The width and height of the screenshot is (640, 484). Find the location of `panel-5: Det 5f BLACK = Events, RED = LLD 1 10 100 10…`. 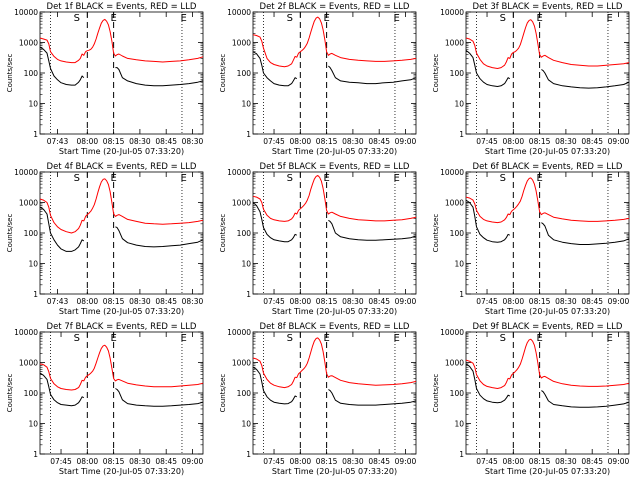

panel-5: Det 5f BLACK = Events, RED = LLD 1 10 100 10… is located at coordinates (318, 239).